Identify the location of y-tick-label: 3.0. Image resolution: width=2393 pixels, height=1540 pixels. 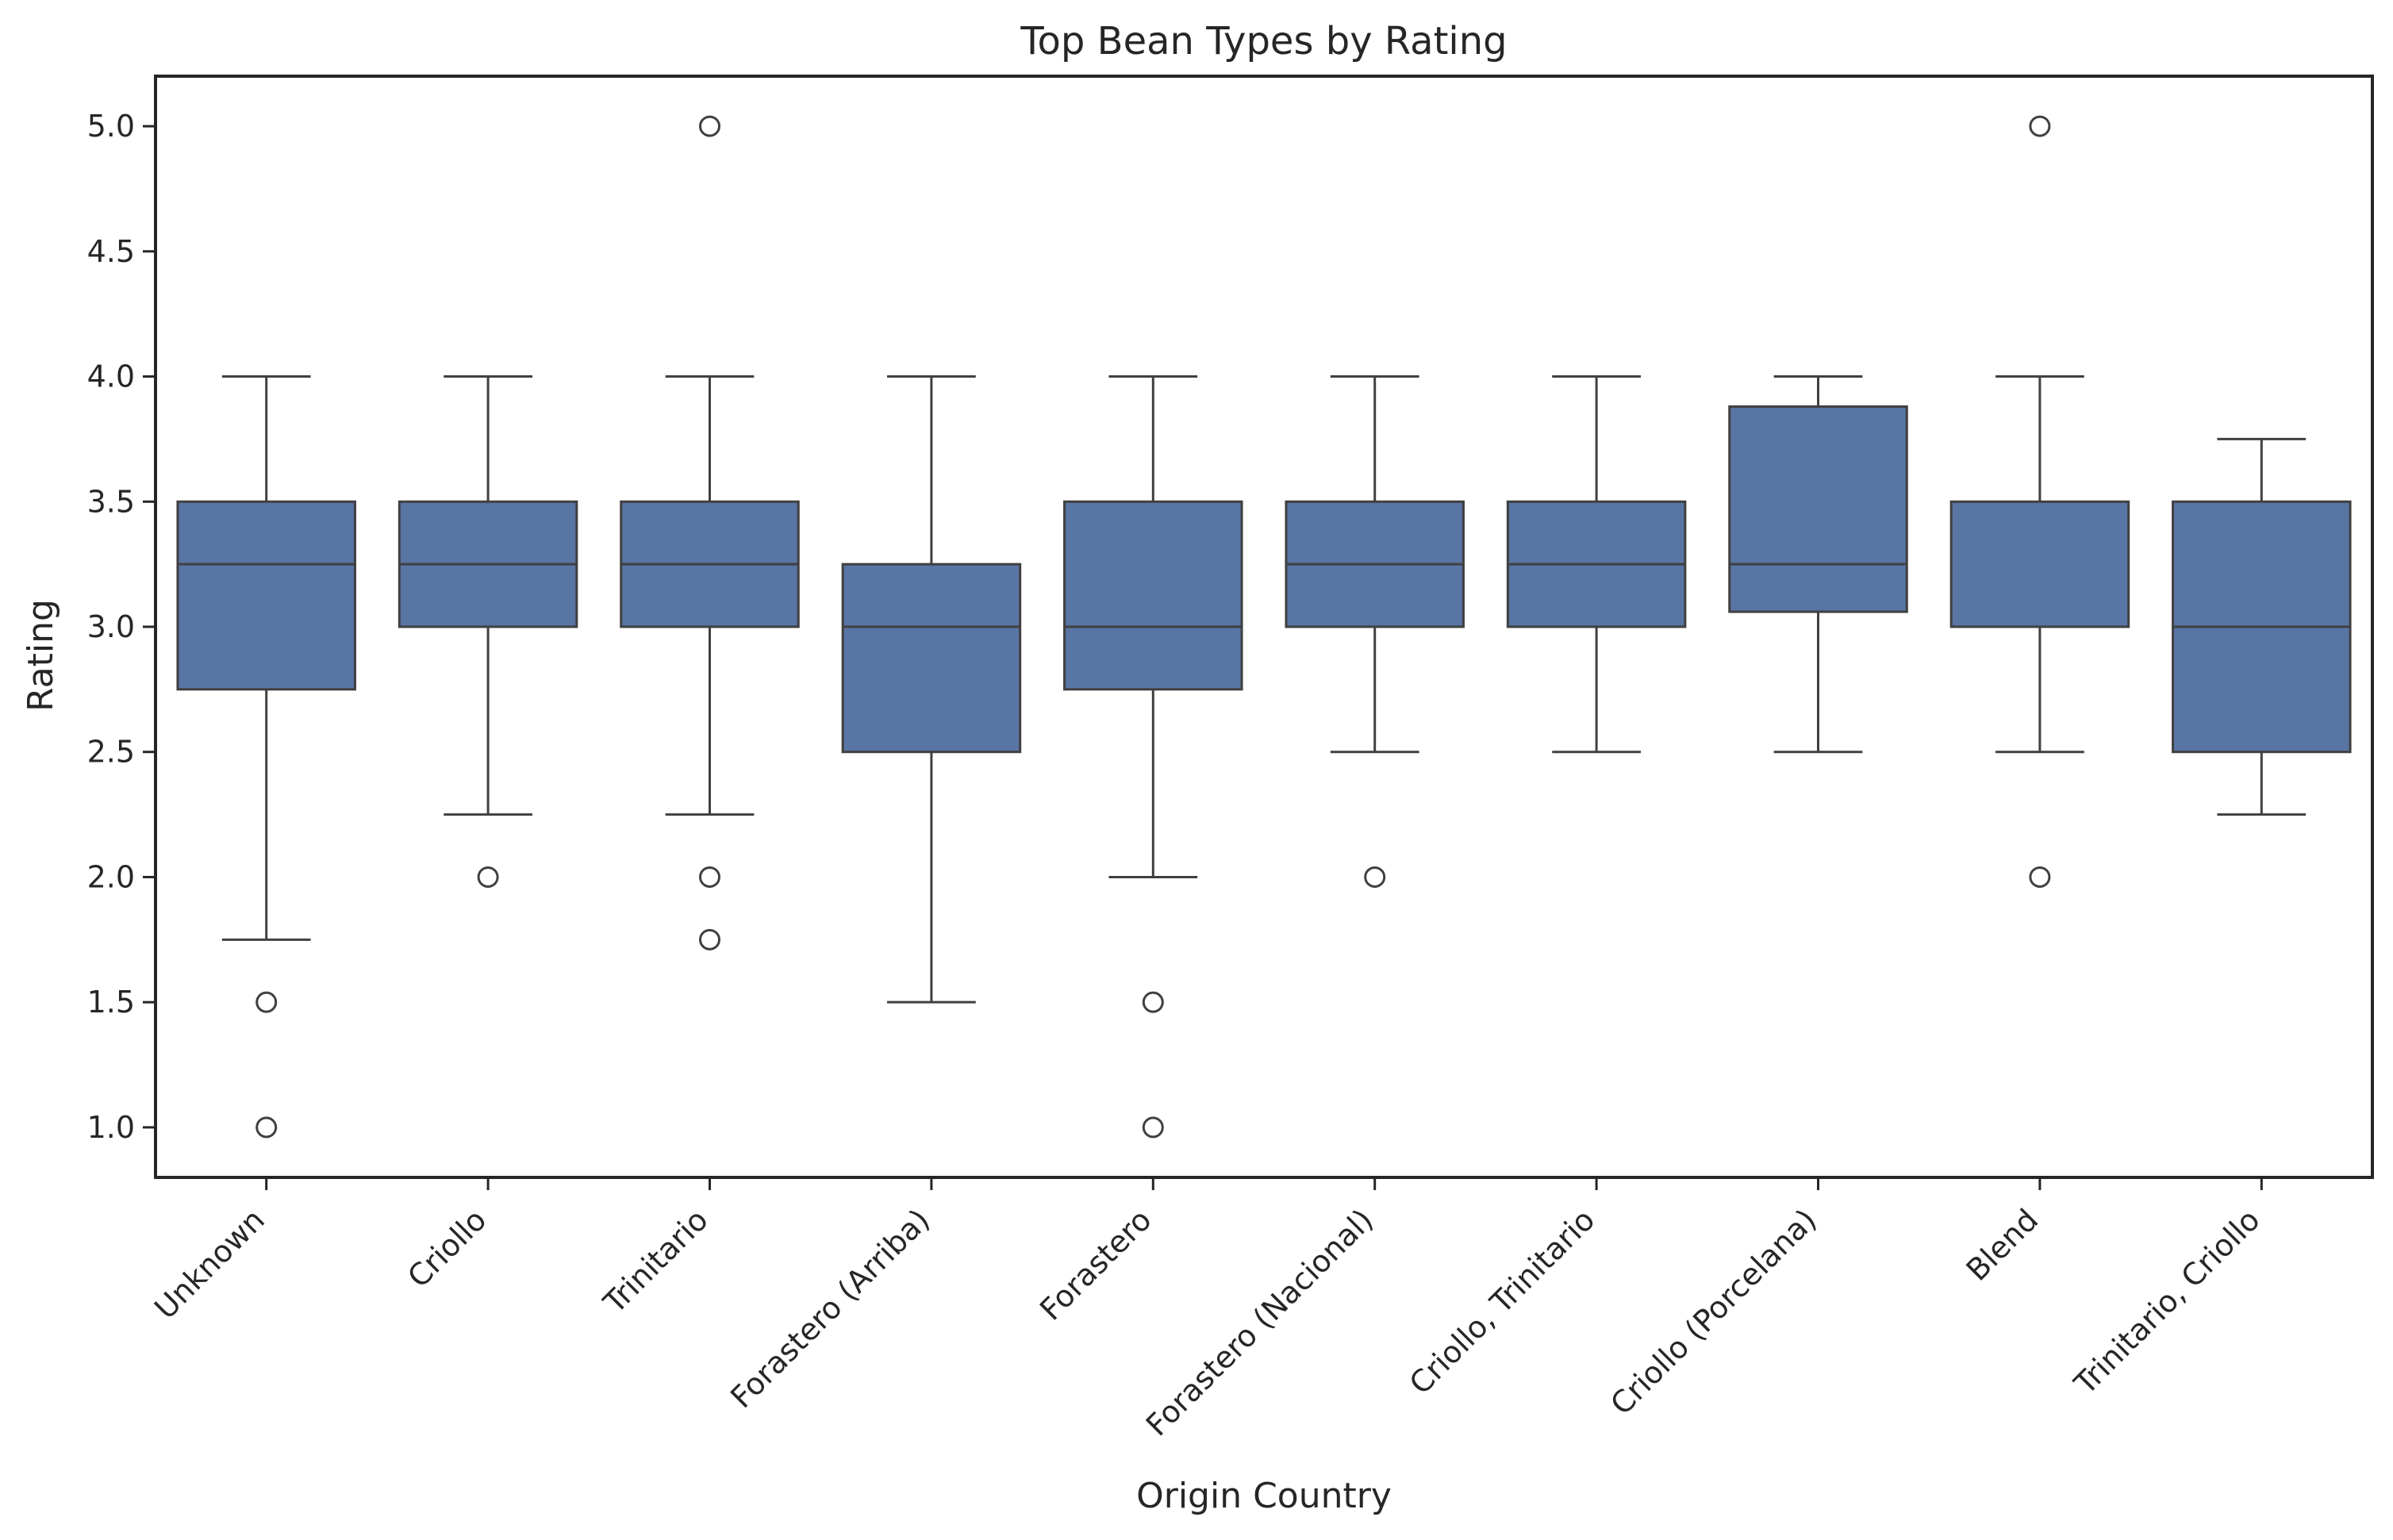
(111, 626).